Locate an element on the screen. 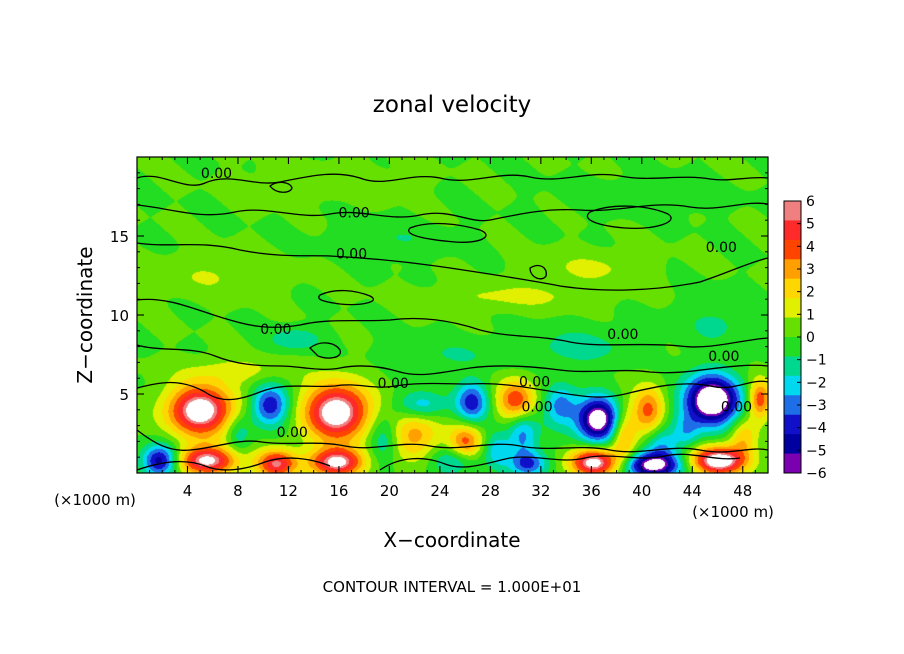 The image size is (904, 654). colorbar-tick-label: 5 is located at coordinates (810, 225).